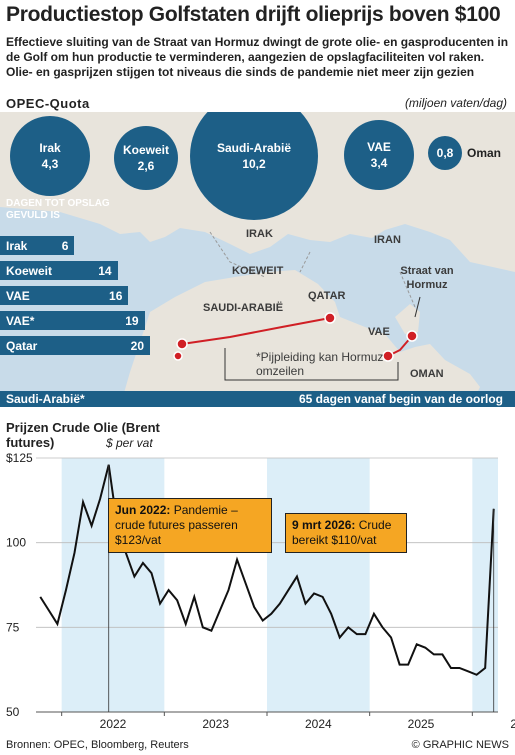 This screenshot has width=515, height=755. I want to click on map-label-koeweit: KOEWEIT, so click(258, 271).